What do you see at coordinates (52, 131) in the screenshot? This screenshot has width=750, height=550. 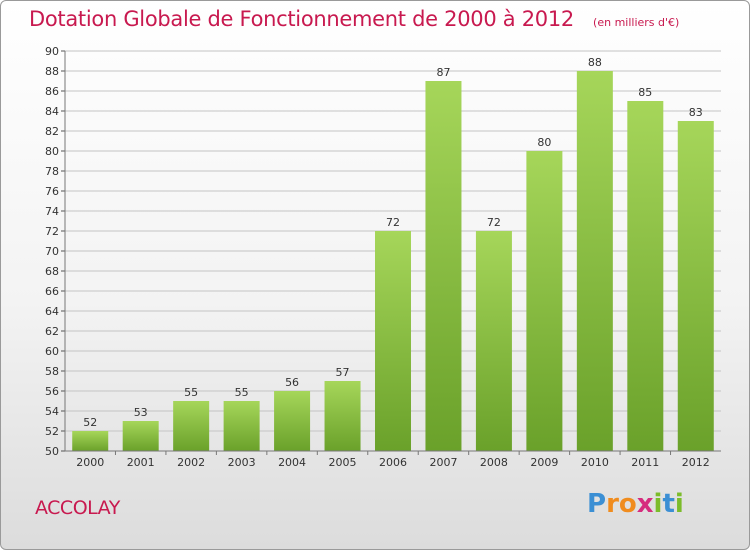 I see `y-tick-label: 82` at bounding box center [52, 131].